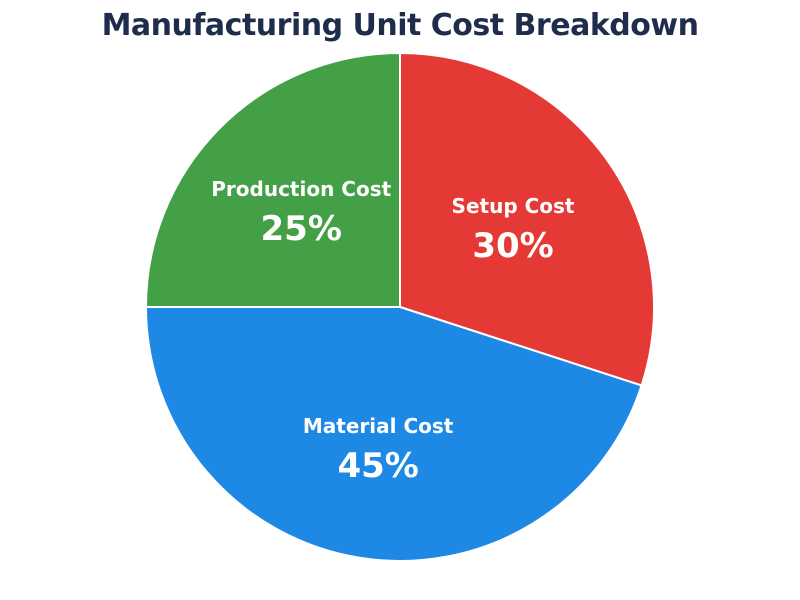 Image resolution: width=800 pixels, height=600 pixels. I want to click on slice-value-setup-cost: 30%, so click(512, 246).